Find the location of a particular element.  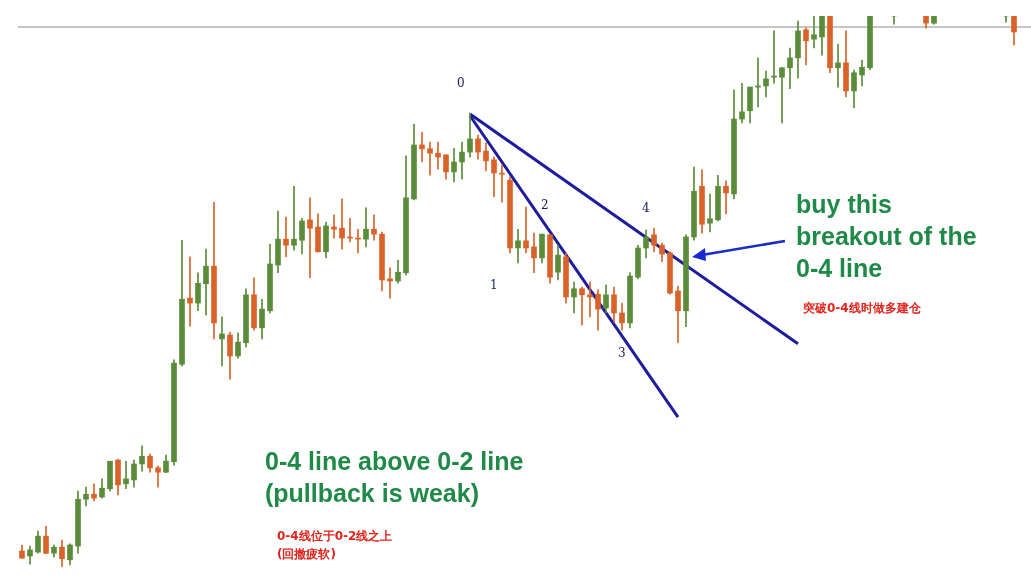

annotation: 0-4线位于0-2线之上 (回撤疲软) is located at coordinates (335, 545).